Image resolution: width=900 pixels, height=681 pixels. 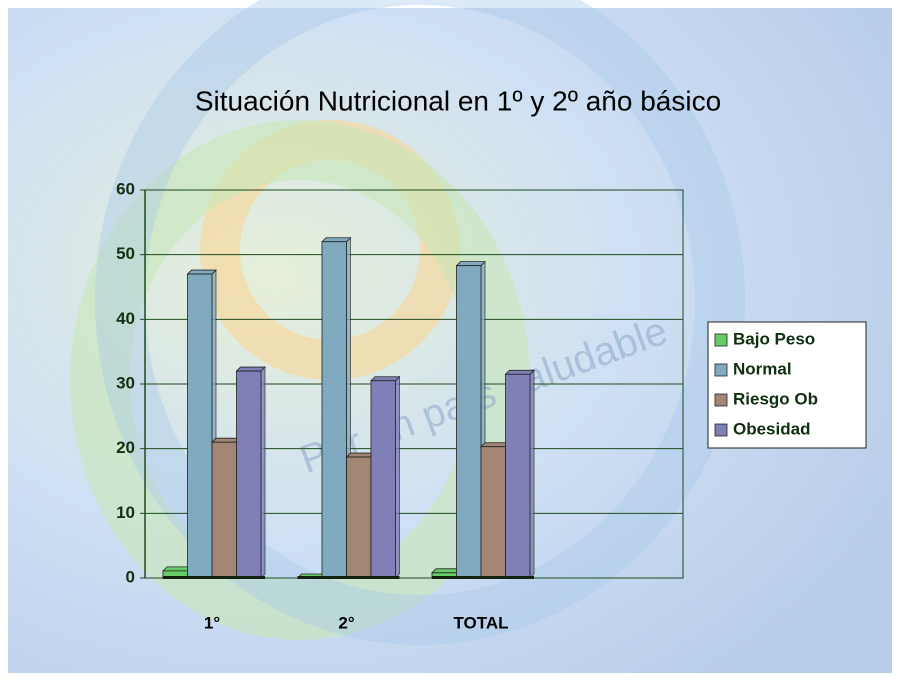 I want to click on y-tick-label: 40, so click(x=125, y=318).